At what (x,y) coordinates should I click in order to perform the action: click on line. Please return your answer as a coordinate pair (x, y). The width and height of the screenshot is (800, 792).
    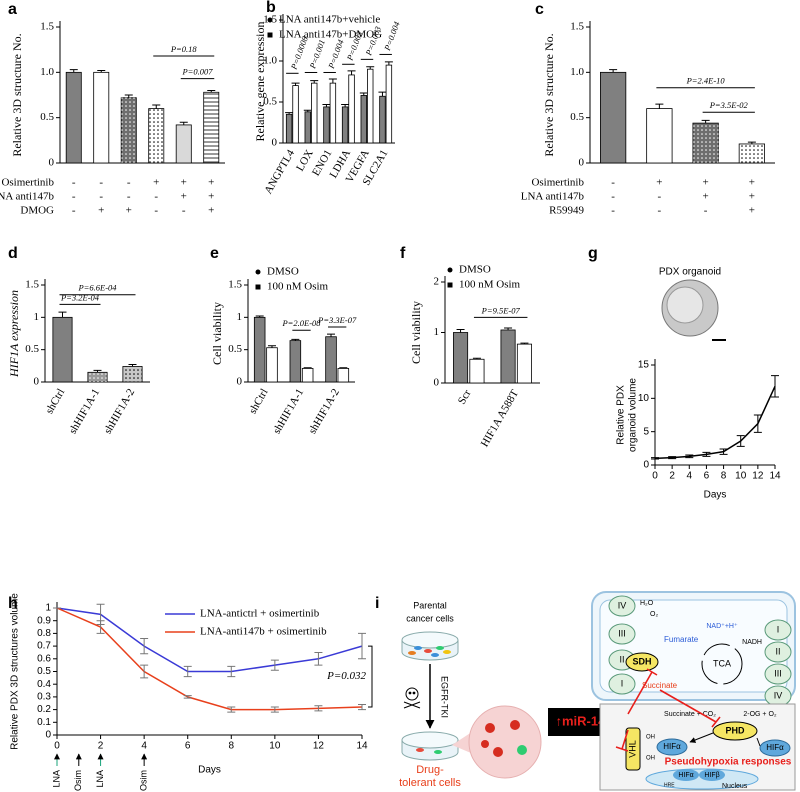
    Looking at the image, I should click on (209, 659).